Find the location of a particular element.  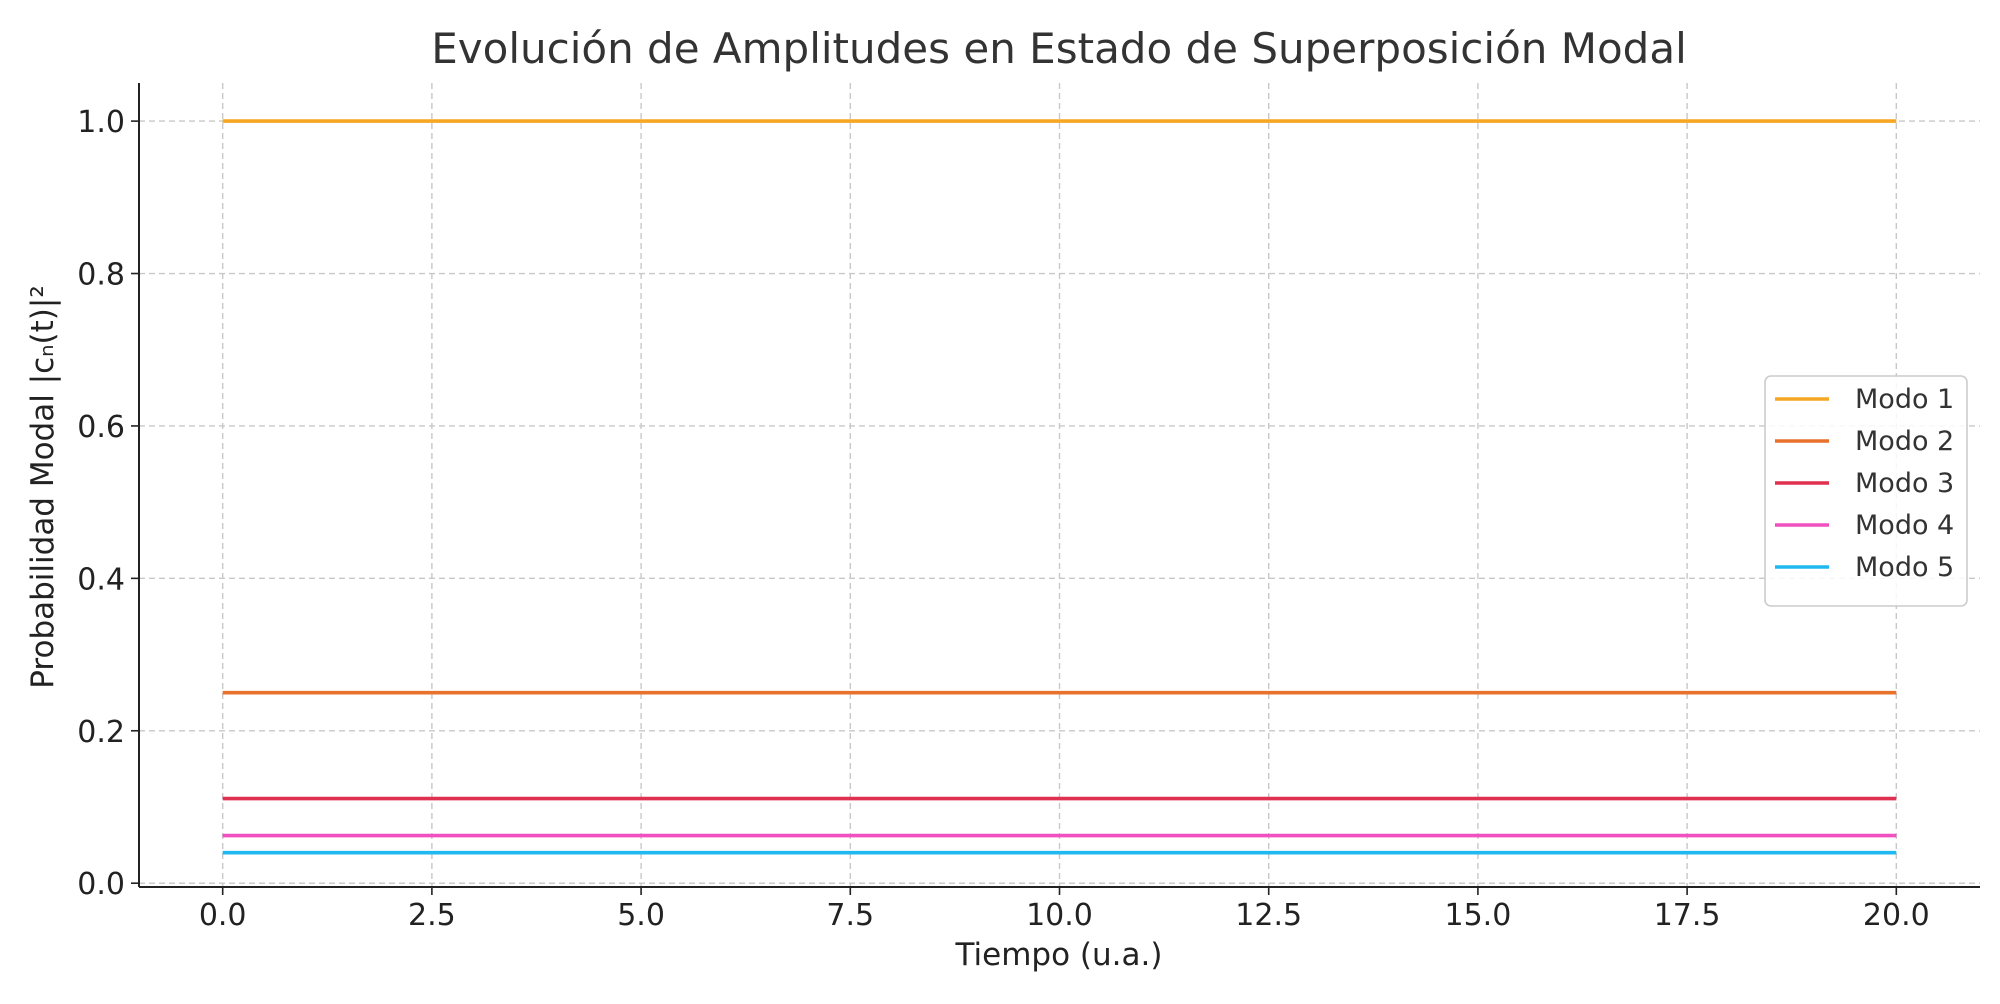

legend-box is located at coordinates (1866, 491).